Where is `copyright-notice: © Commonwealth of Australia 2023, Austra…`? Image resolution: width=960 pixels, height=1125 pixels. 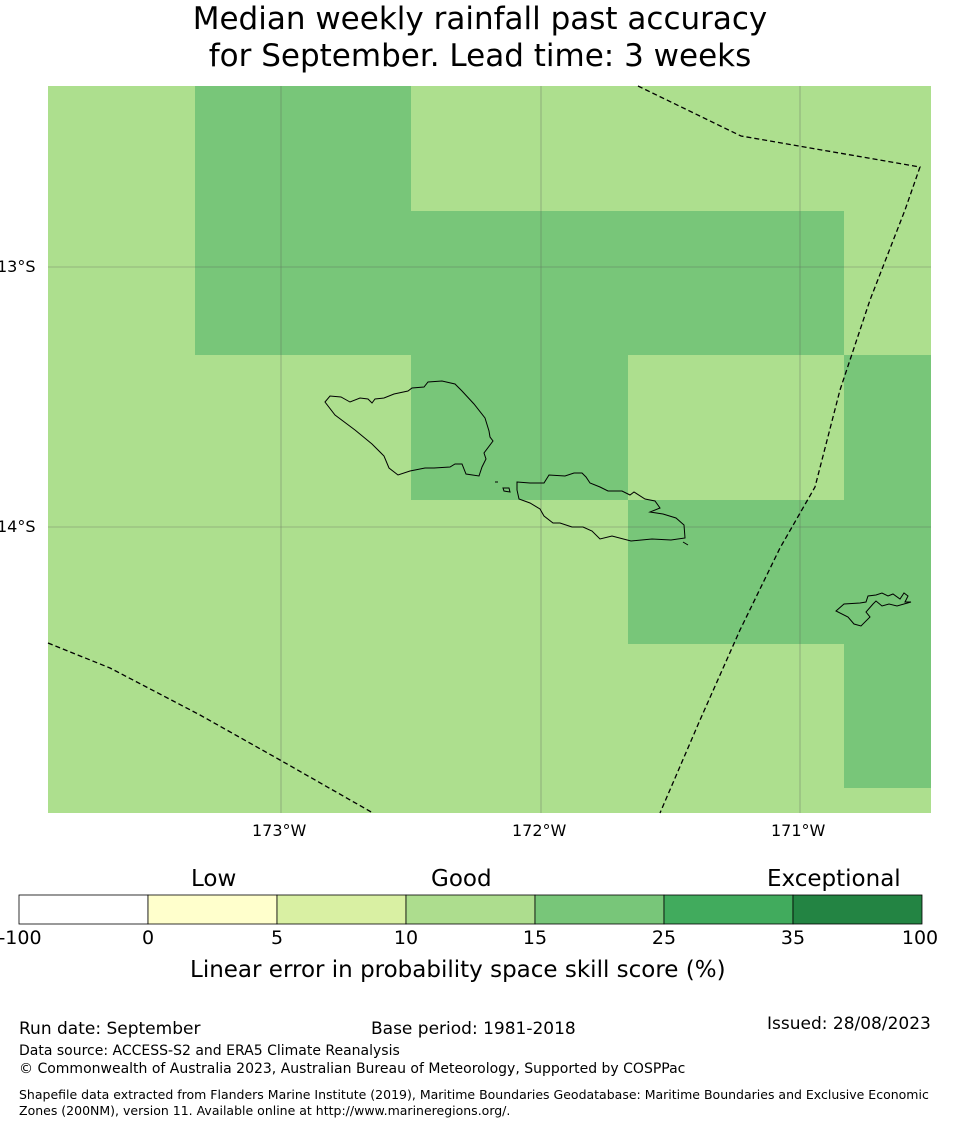
copyright-notice: © Commonwealth of Australia 2023, Austra… is located at coordinates (352, 1069).